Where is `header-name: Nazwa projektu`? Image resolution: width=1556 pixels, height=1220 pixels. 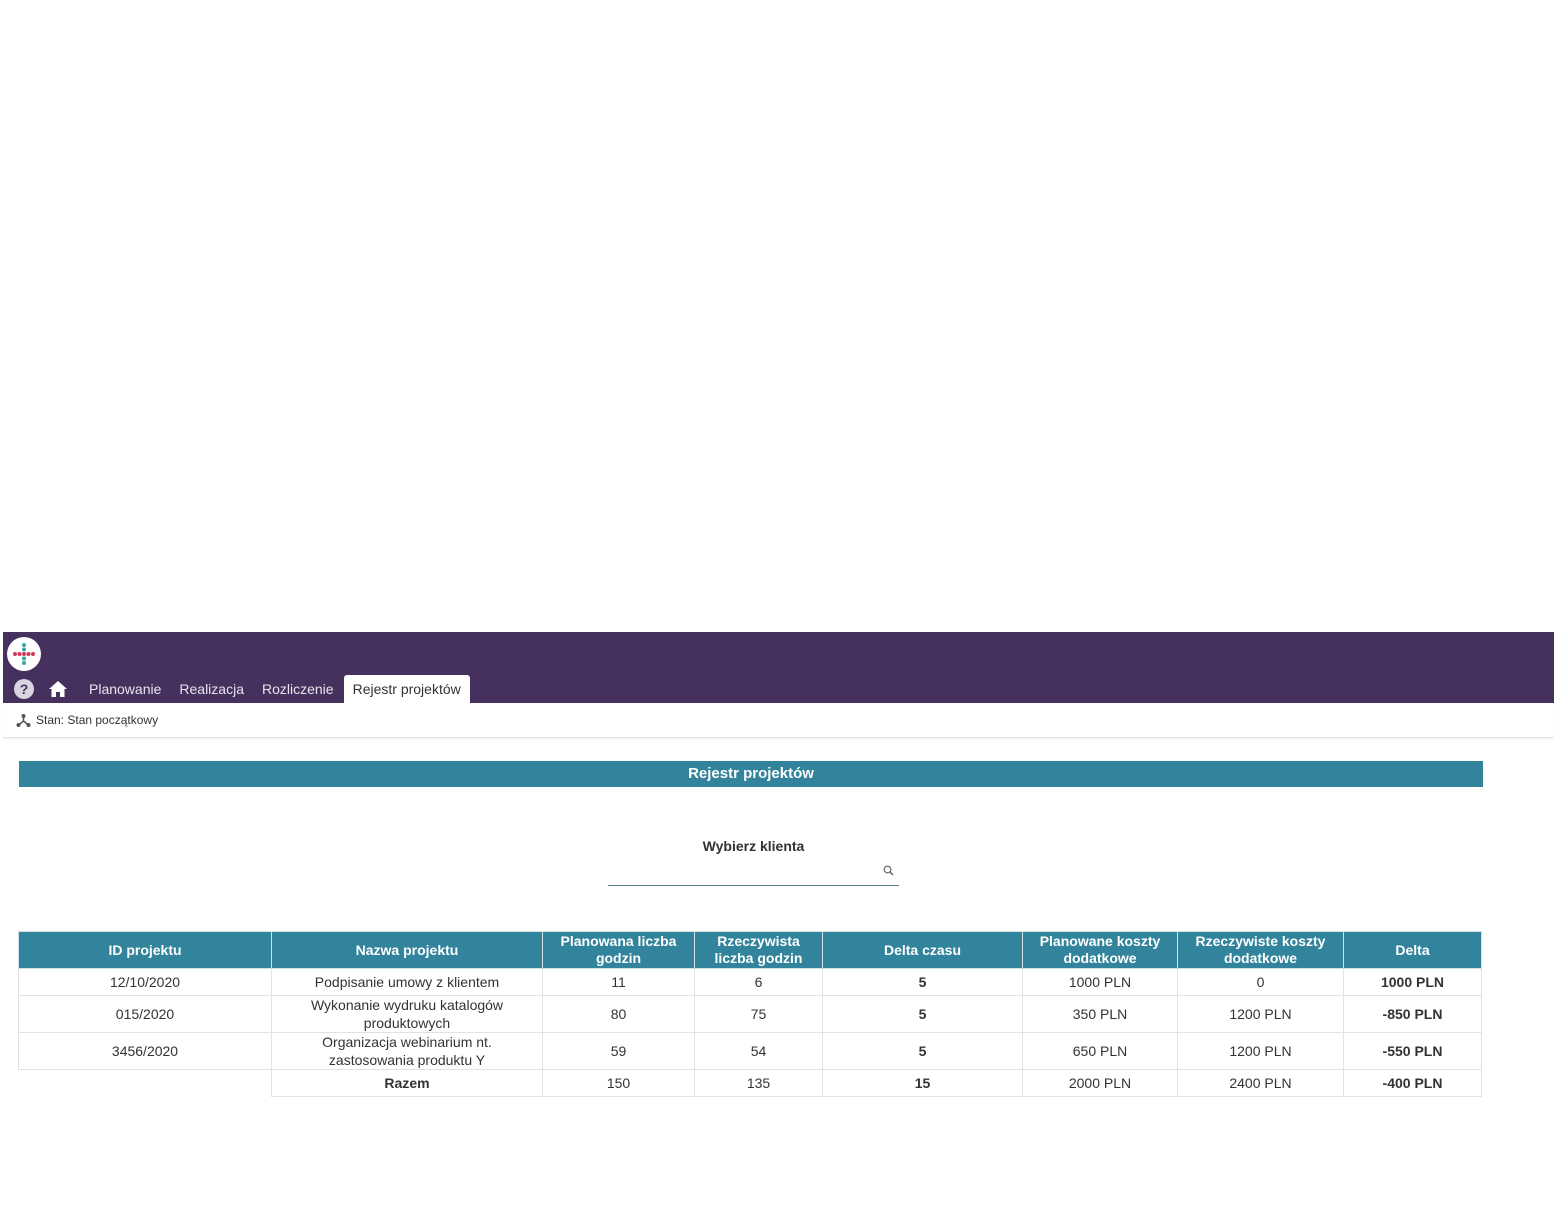 header-name: Nazwa projektu is located at coordinates (407, 950).